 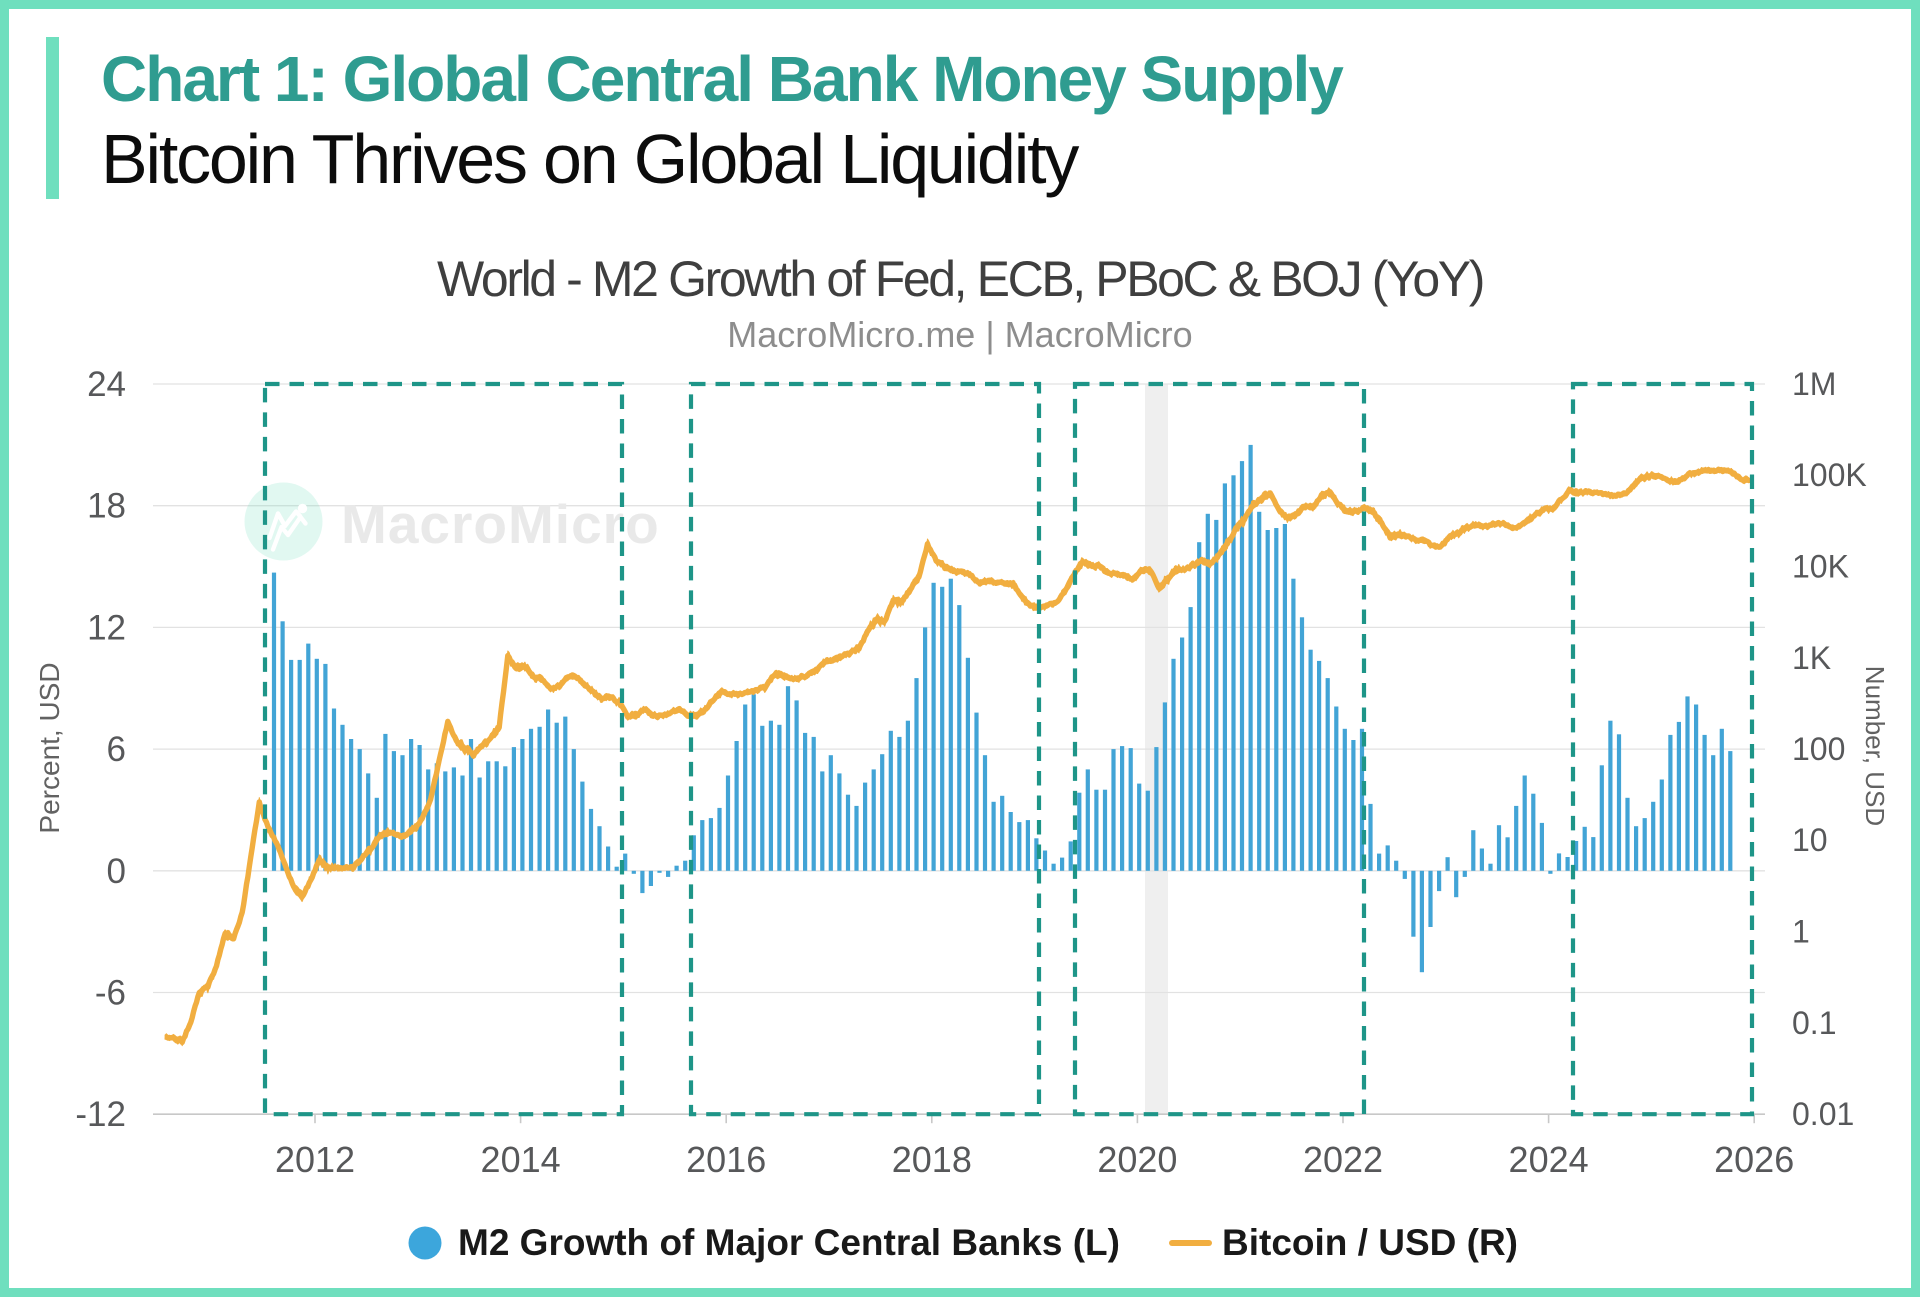 What do you see at coordinates (1829, 475) in the screenshot?
I see `svg-text: 100K` at bounding box center [1829, 475].